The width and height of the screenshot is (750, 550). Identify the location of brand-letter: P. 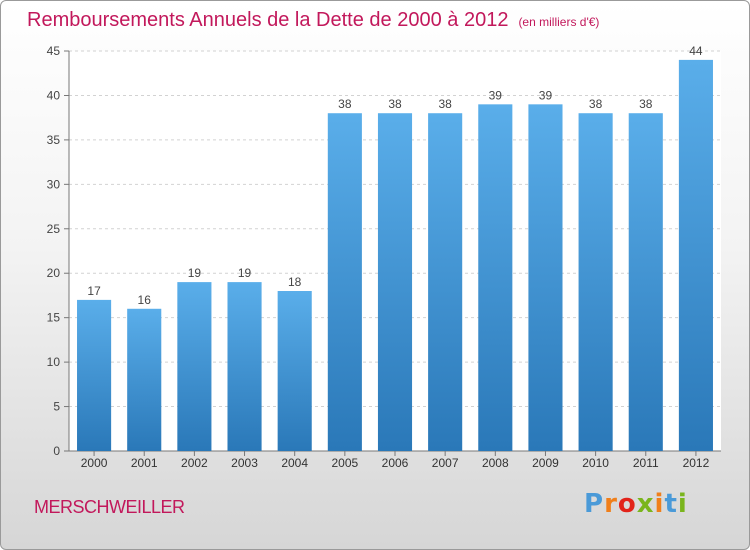
(594, 504).